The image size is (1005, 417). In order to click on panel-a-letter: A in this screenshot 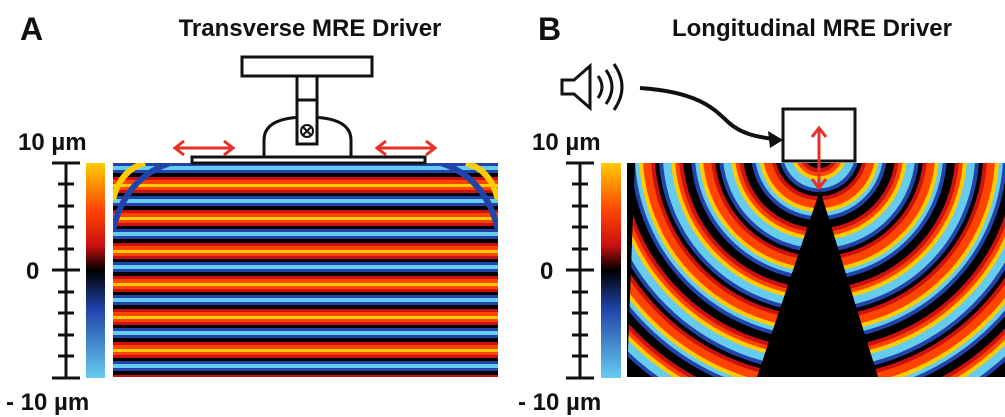, I will do `click(31, 29)`.